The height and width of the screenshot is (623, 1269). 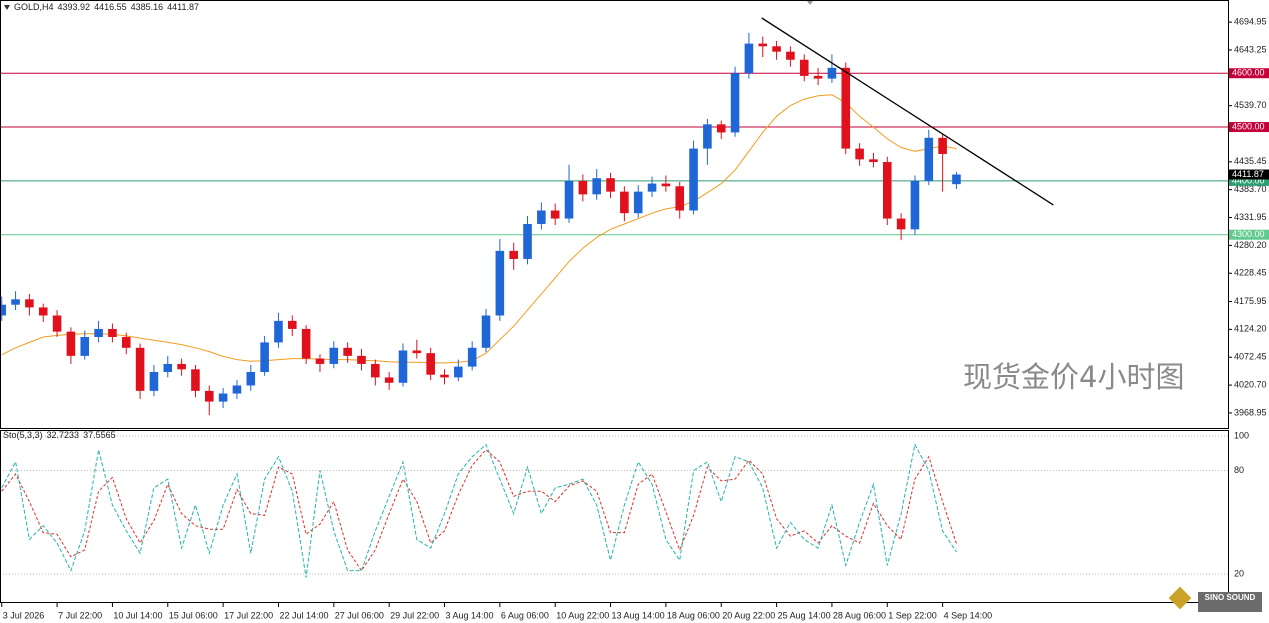 I want to click on x-tick-label: 3 Aug 14:00, so click(x=470, y=615).